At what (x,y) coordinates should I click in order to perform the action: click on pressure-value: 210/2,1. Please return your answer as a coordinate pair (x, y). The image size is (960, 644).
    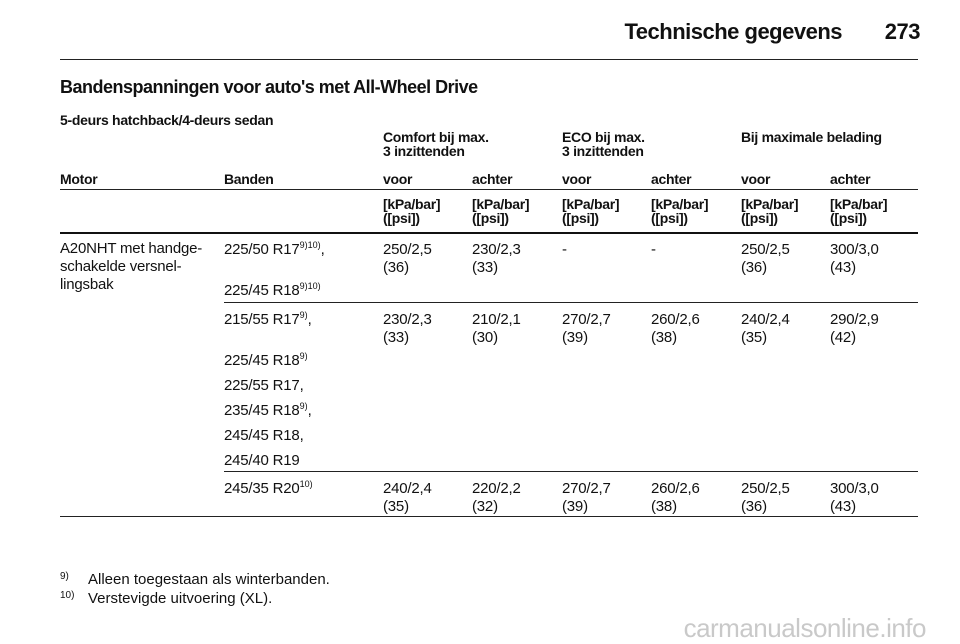
    Looking at the image, I should click on (496, 319).